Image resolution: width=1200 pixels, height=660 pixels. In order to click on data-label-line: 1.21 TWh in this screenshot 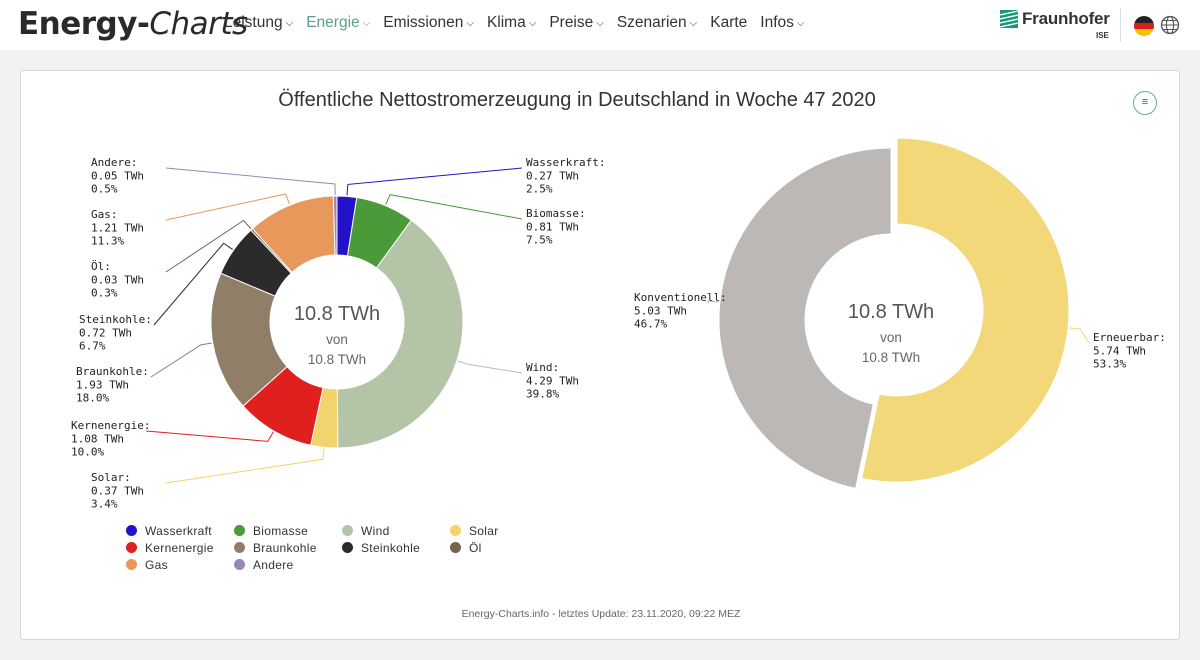, I will do `click(117, 227)`.